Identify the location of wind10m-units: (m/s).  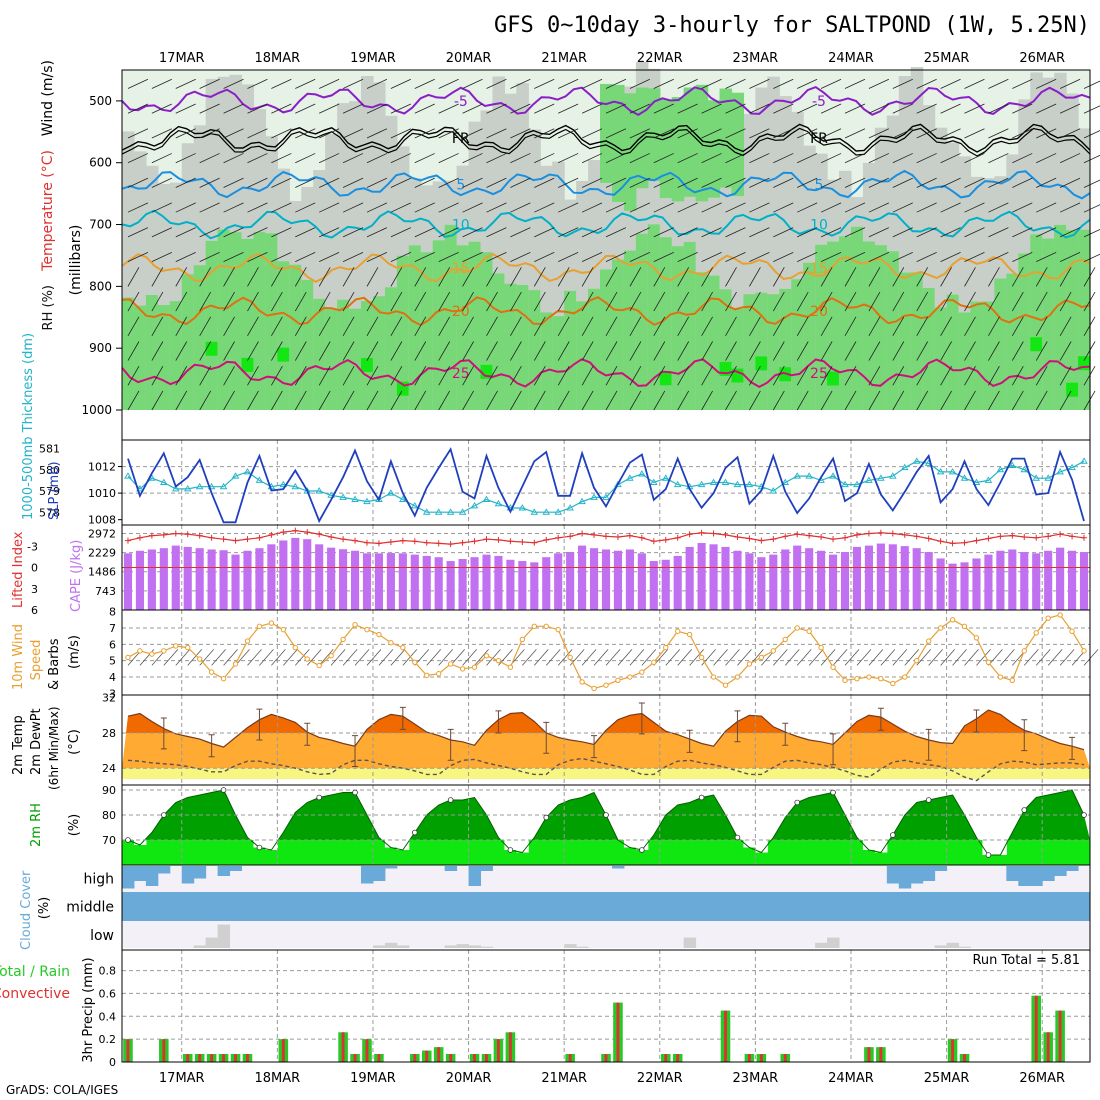
(74, 652).